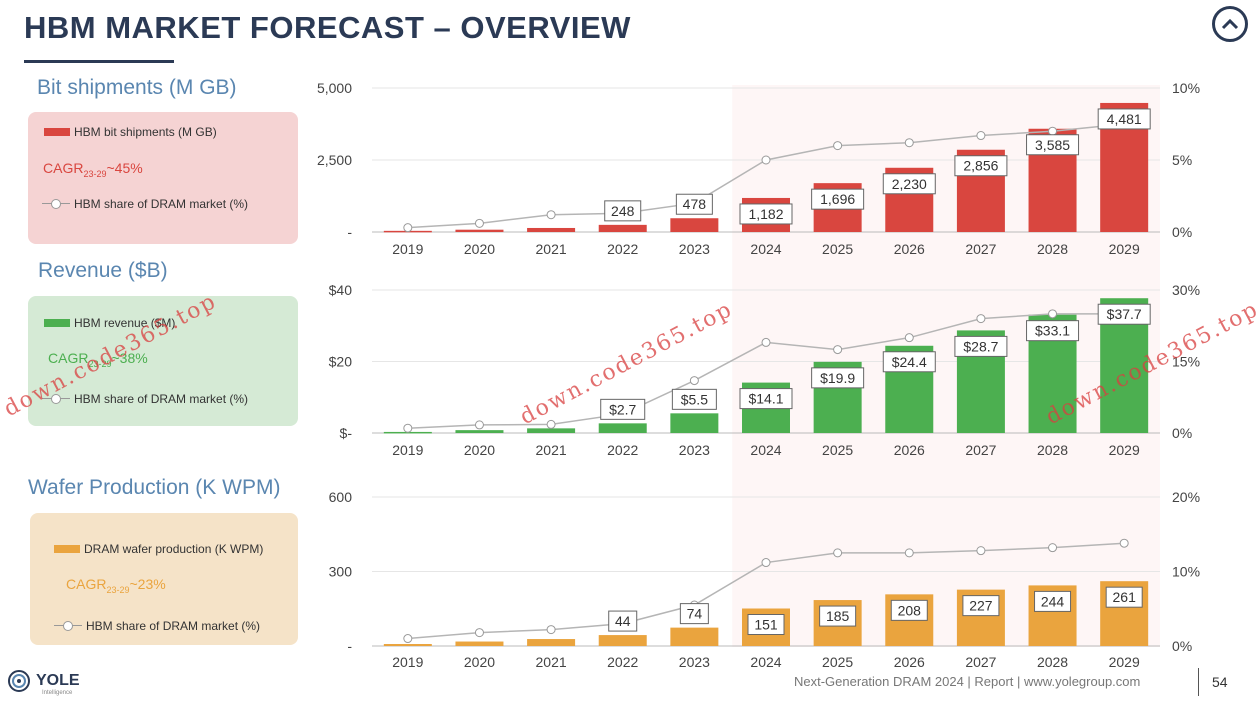  I want to click on revenue-x-tick: 2027, so click(980, 450).